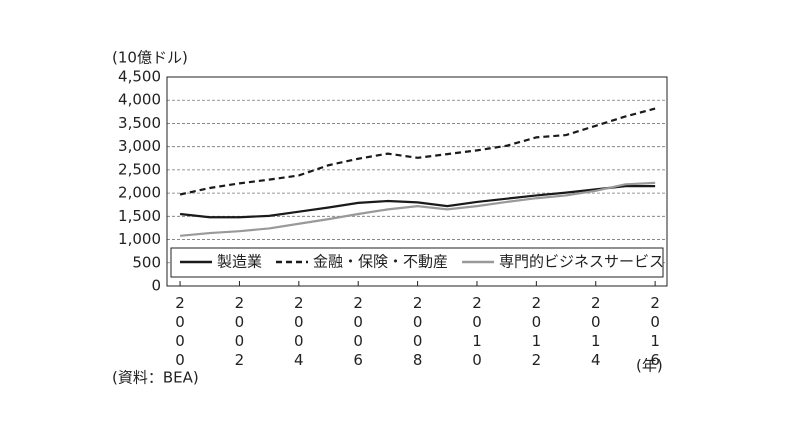 This screenshot has height=433, width=800. I want to click on legend-label: 金融・保険・不動産, so click(380, 262).